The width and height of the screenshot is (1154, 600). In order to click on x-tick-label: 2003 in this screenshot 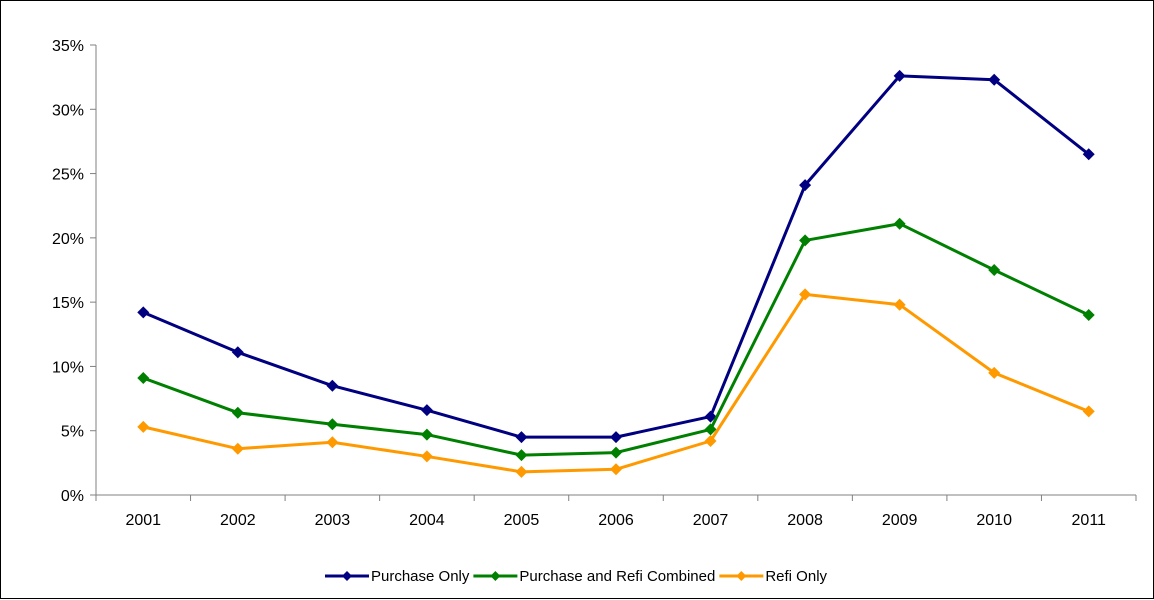, I will do `click(333, 520)`.